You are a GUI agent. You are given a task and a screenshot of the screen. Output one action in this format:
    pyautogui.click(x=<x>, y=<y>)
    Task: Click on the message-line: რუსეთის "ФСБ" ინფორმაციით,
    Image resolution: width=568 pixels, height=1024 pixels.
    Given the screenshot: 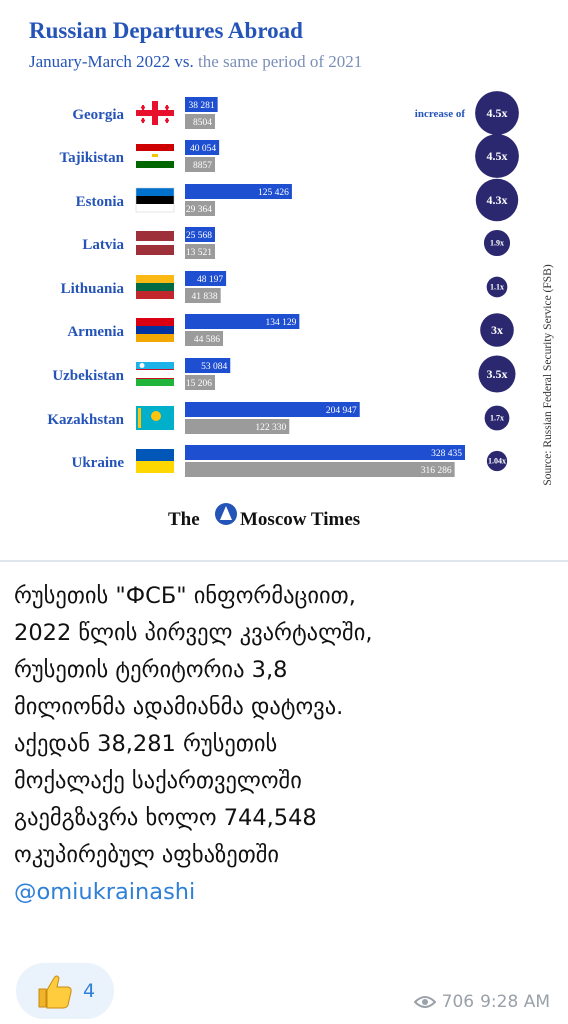 What is the action you would take?
    pyautogui.click(x=185, y=596)
    